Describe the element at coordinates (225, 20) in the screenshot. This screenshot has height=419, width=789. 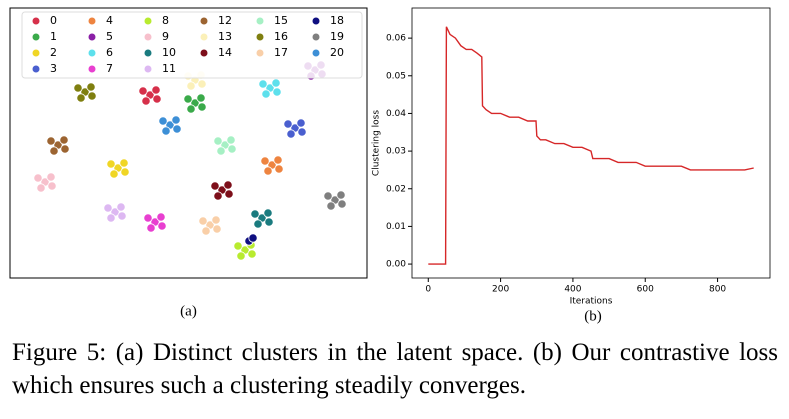
I see `legend-label: 12` at that location.